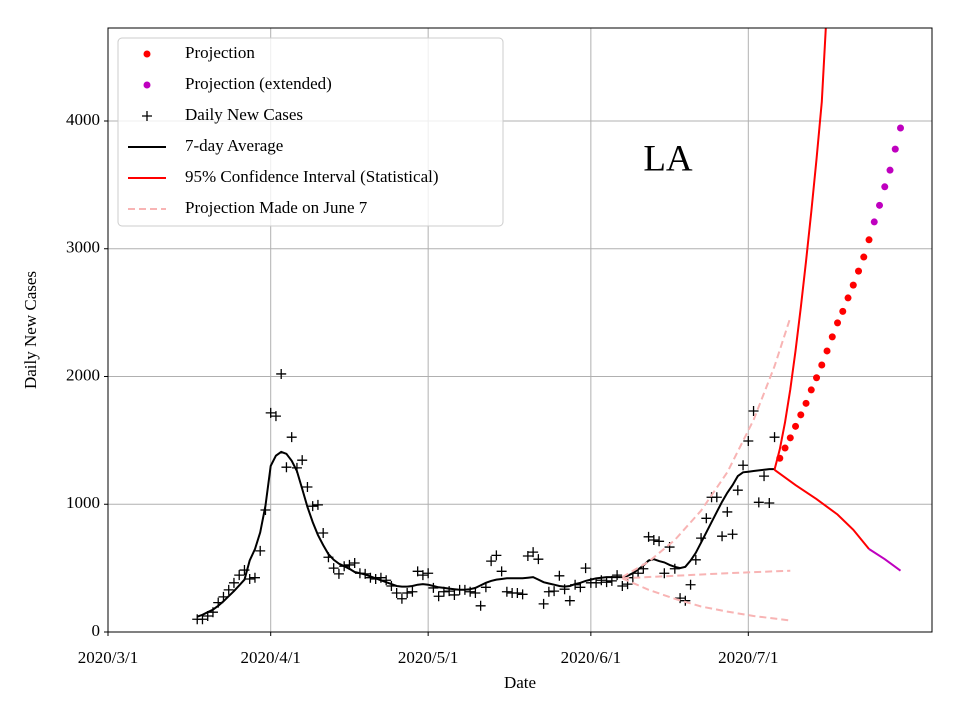 Image resolution: width=960 pixels, height=720 pixels. What do you see at coordinates (591, 657) in the screenshot?
I see `x-tick-label: 2020/6/1` at bounding box center [591, 657].